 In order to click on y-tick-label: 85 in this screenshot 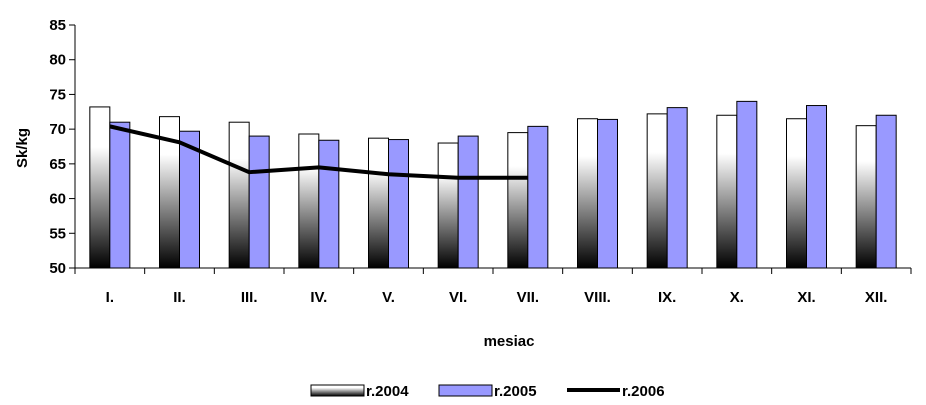, I will do `click(57, 25)`.